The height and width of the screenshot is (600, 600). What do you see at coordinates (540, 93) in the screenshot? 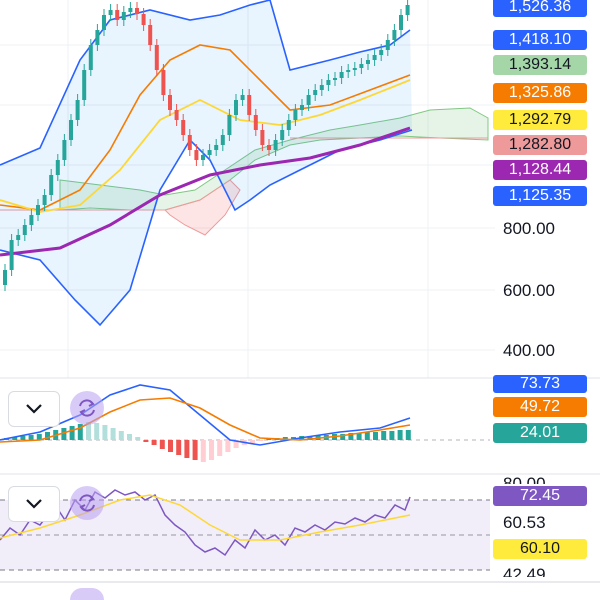
I see `price-tag-ma-orange: 1,325.86` at bounding box center [540, 93].